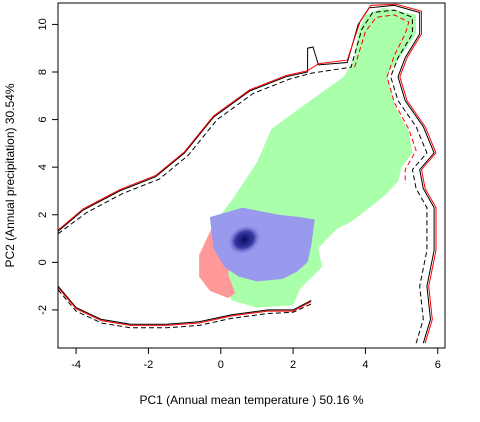  What do you see at coordinates (43, 167) in the screenshot?
I see `y-tick-label: 4` at bounding box center [43, 167].